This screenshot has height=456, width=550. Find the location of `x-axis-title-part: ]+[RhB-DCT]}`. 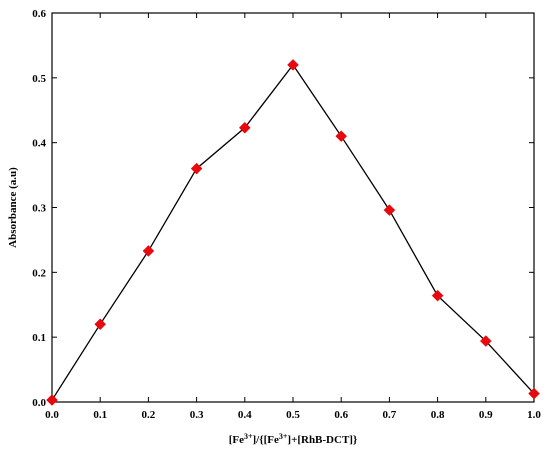

x-axis-title-part: ]+[RhB-DCT]} is located at coordinates (322, 440).